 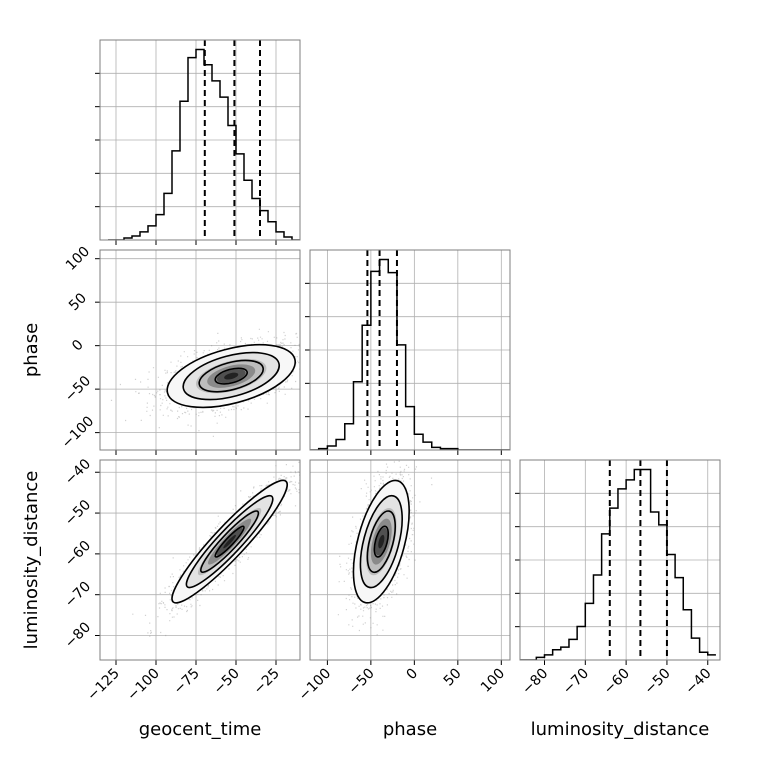 What do you see at coordinates (103, 685) in the screenshot?
I see `xtick-label-geocent_time: −125` at bounding box center [103, 685].